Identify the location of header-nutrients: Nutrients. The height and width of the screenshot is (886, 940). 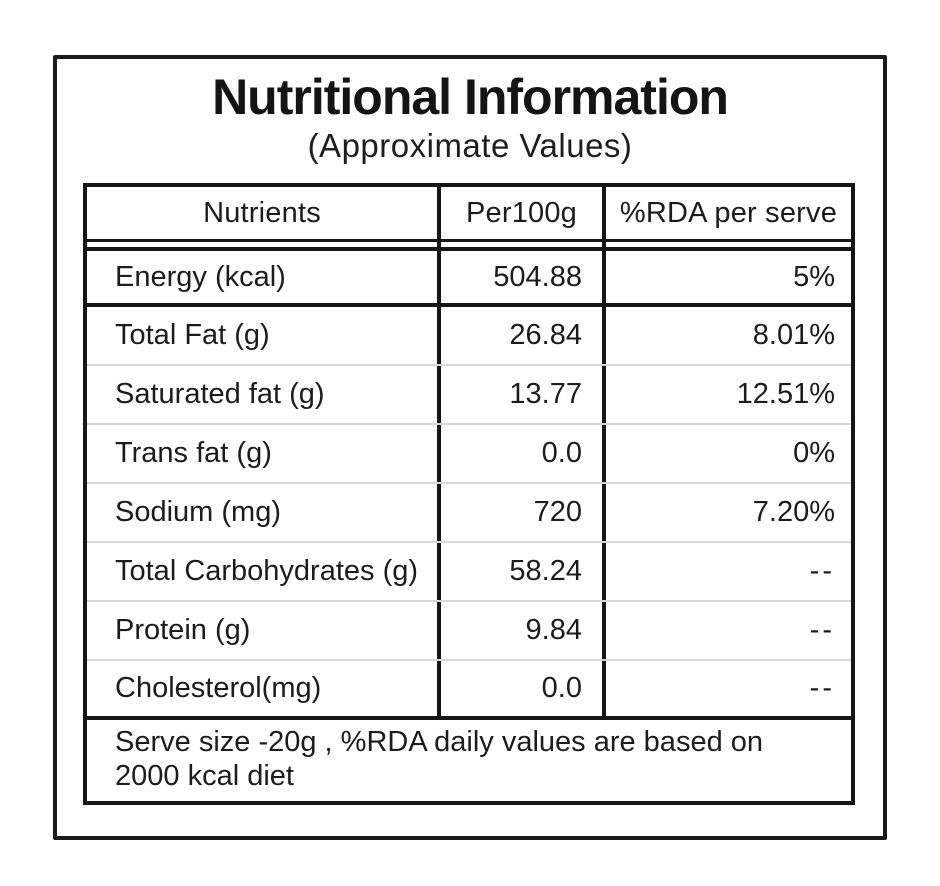
(262, 212).